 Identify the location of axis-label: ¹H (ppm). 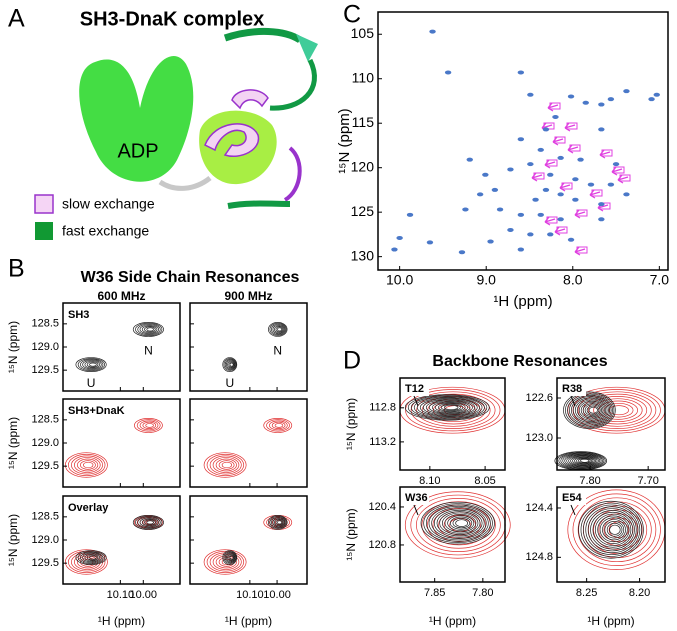
(121, 621).